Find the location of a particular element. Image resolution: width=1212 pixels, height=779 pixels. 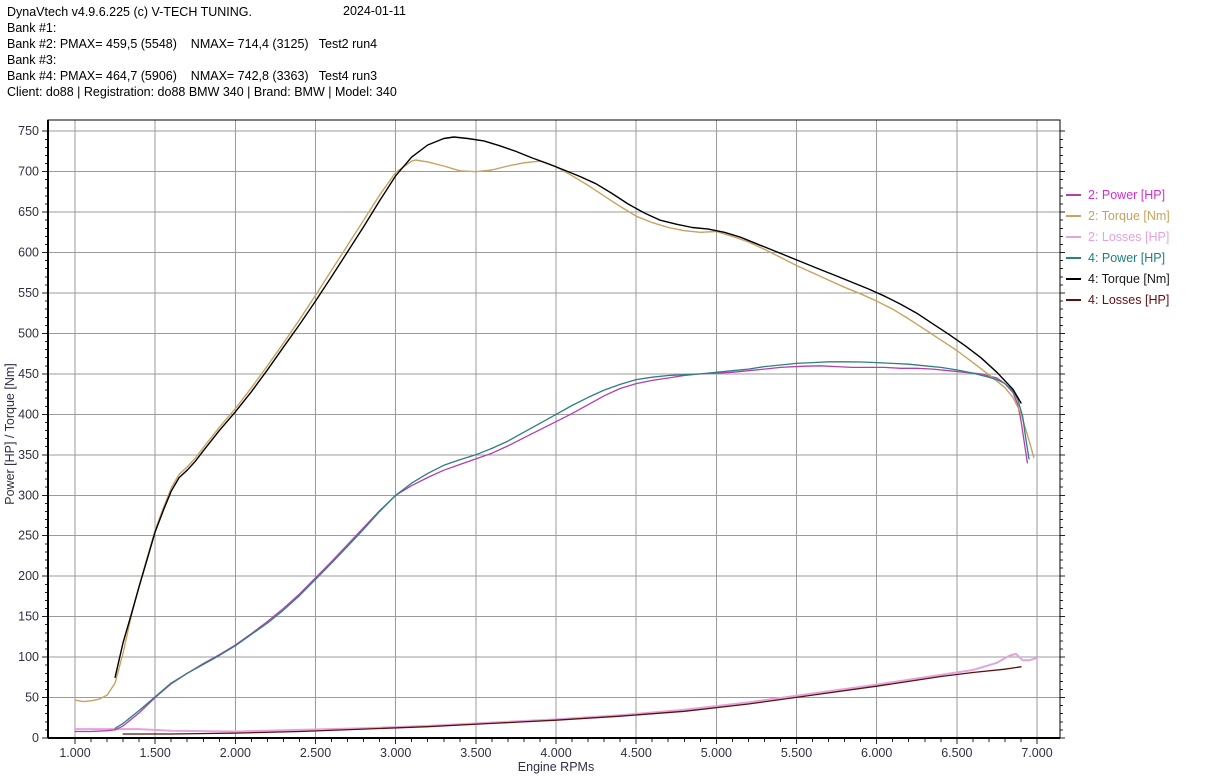

x-tick-label: 5.000 is located at coordinates (716, 753).